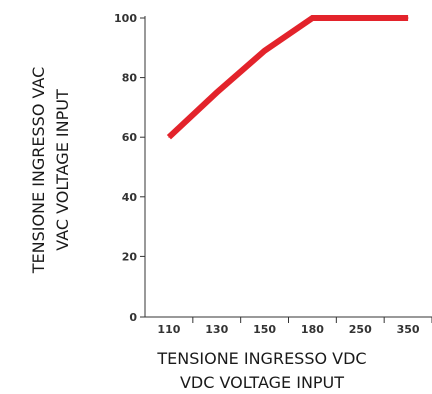  I want to click on x-axis-ticks: 110 130 150 180 250 350, so click(294, 326).